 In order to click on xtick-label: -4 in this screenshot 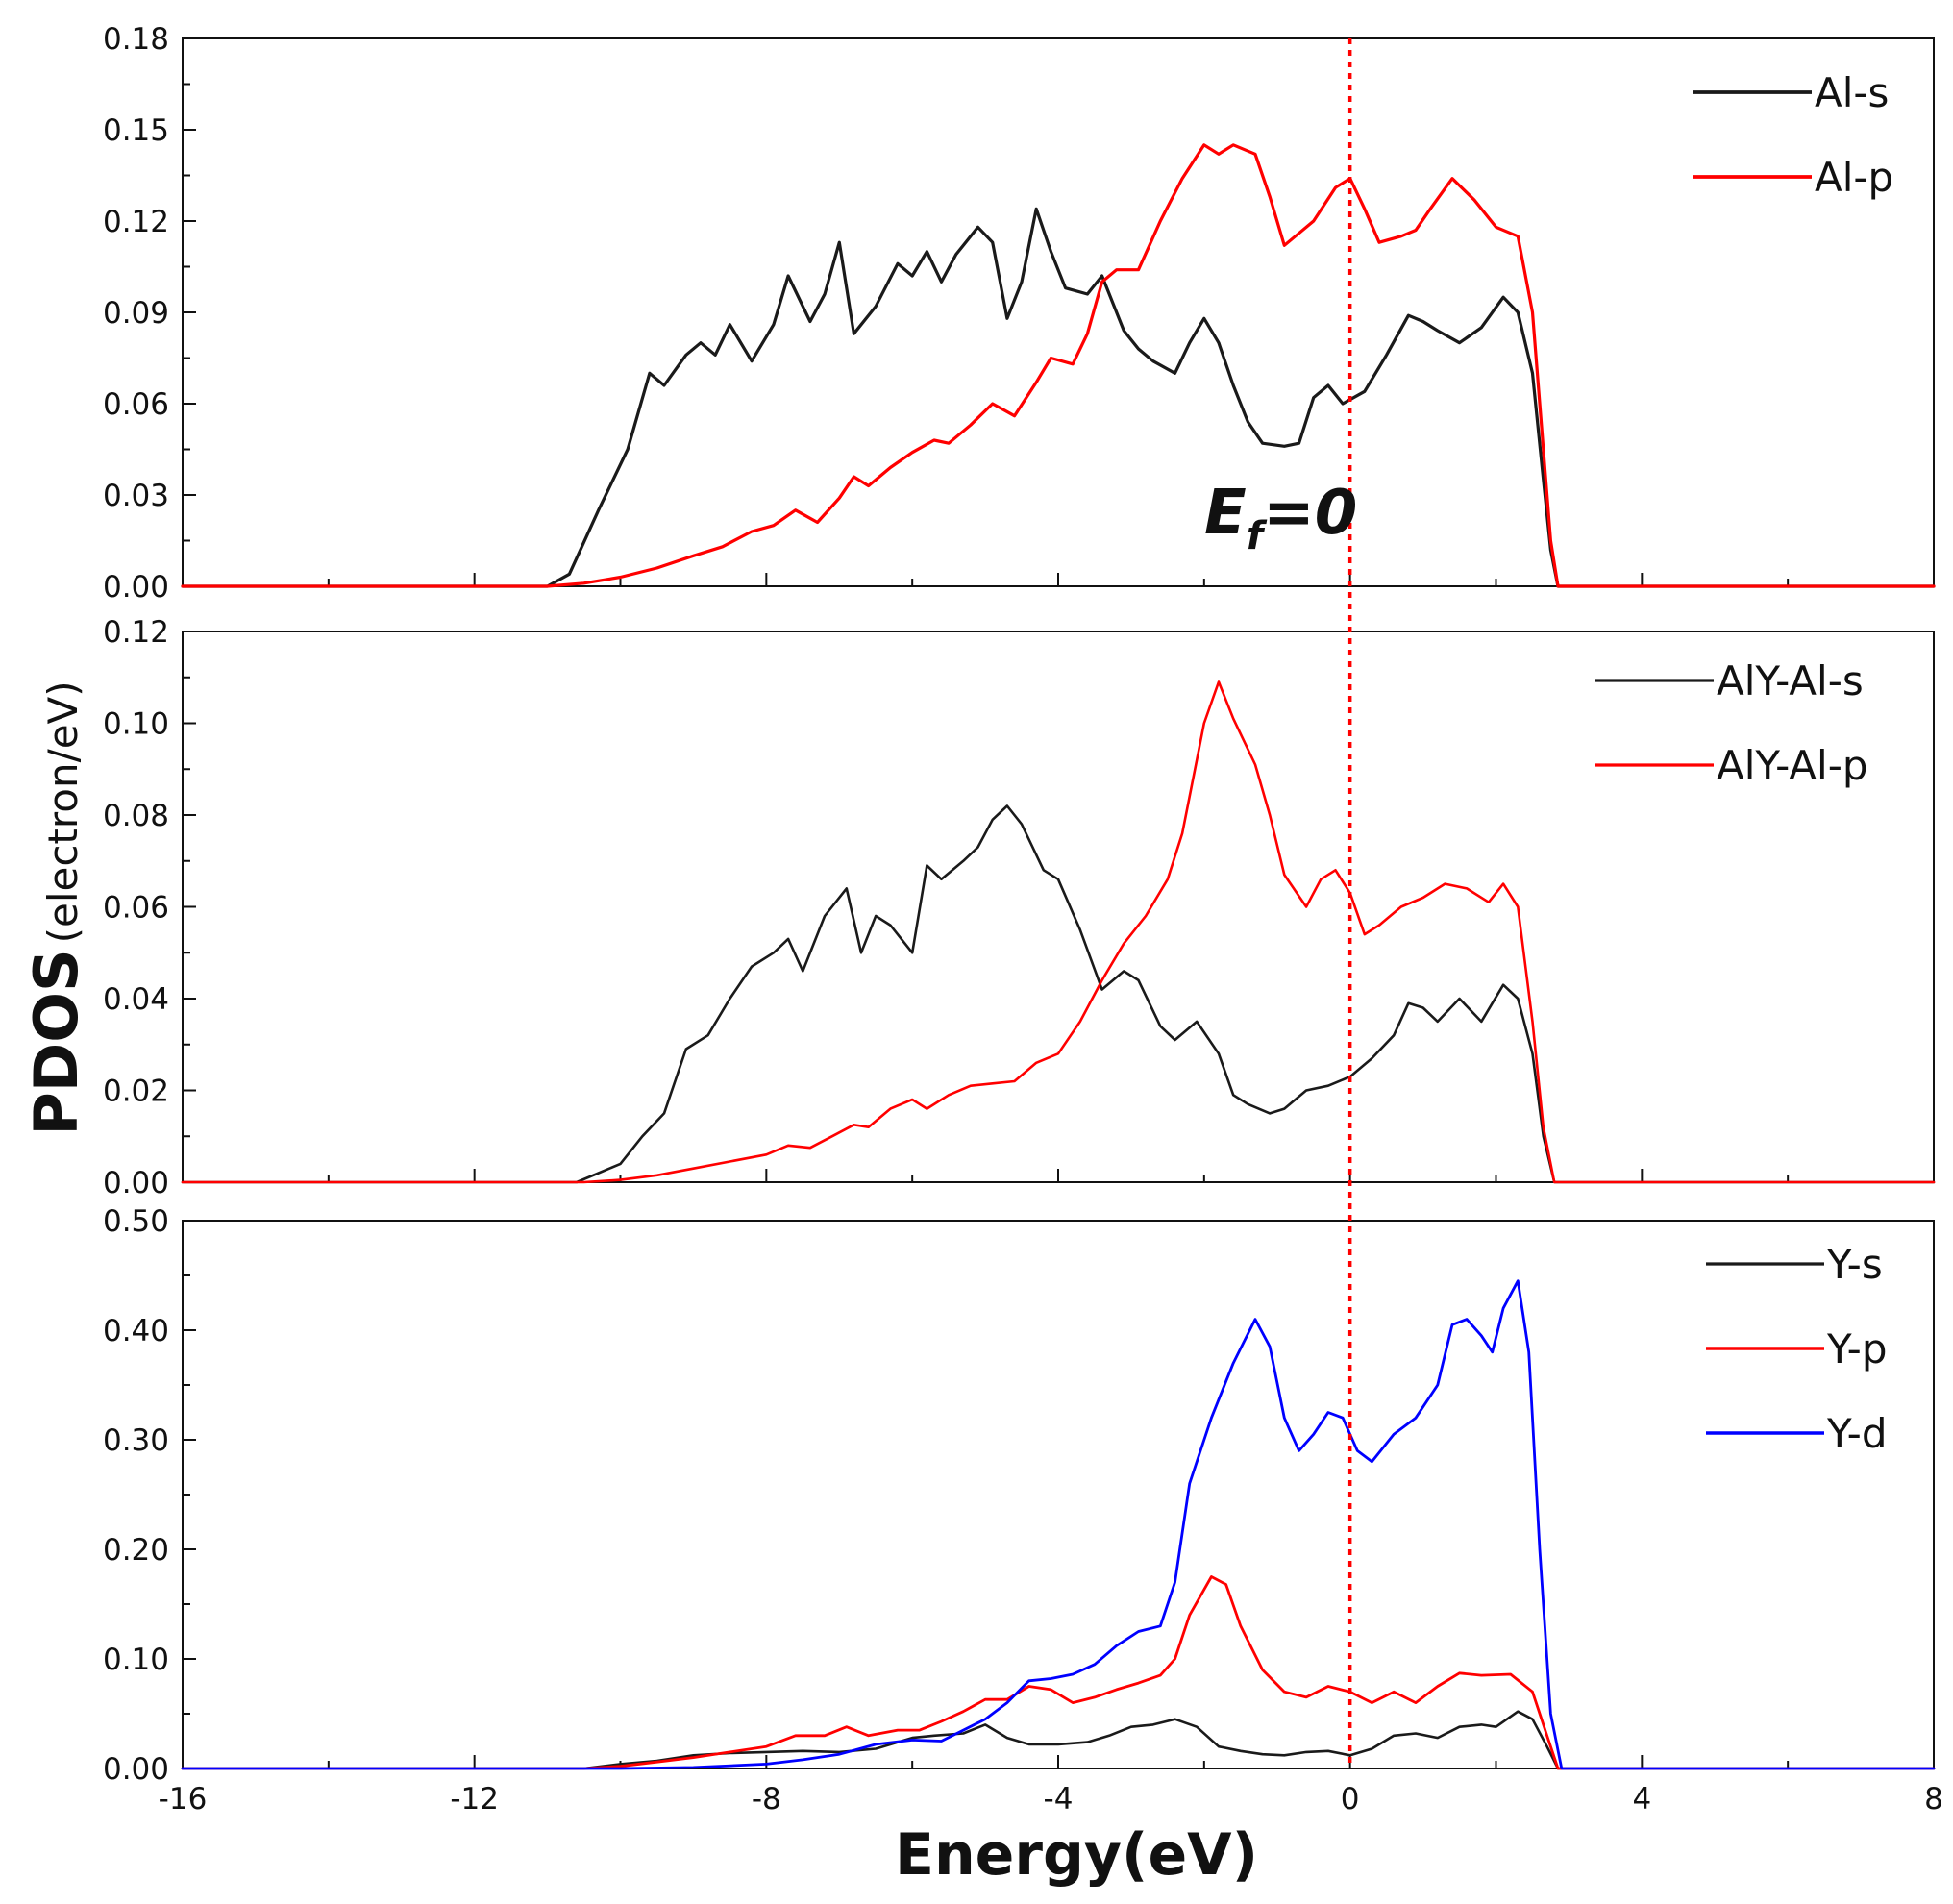, I will do `click(1059, 1799)`.